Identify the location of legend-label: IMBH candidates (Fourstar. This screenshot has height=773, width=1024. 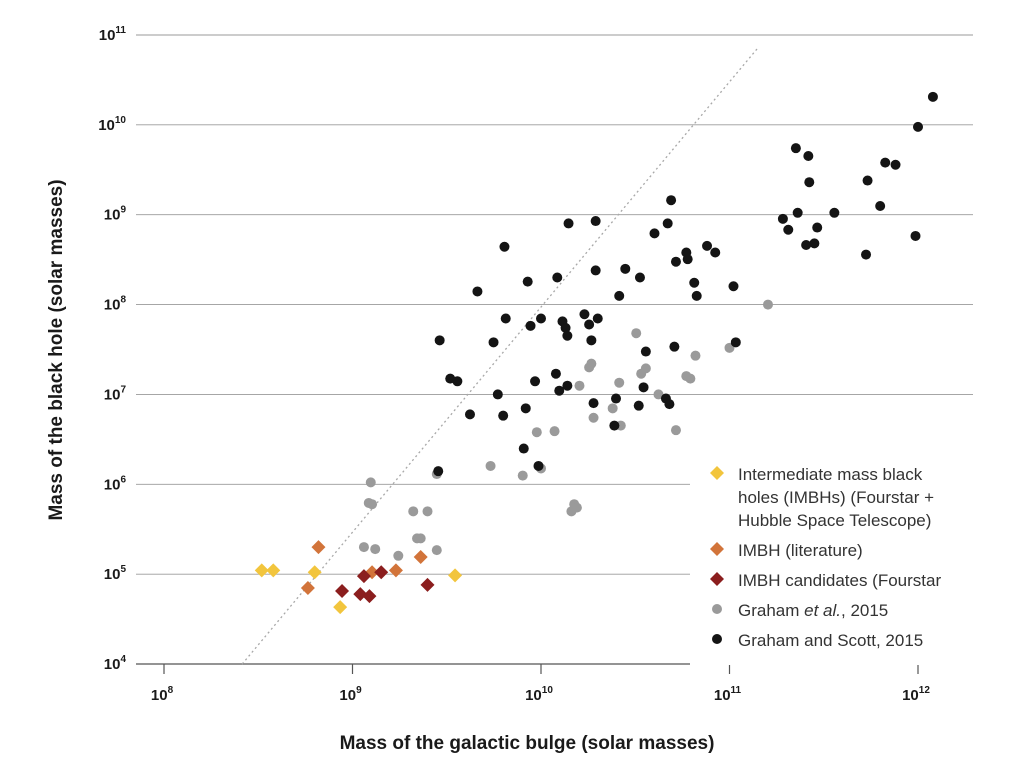
(839, 580).